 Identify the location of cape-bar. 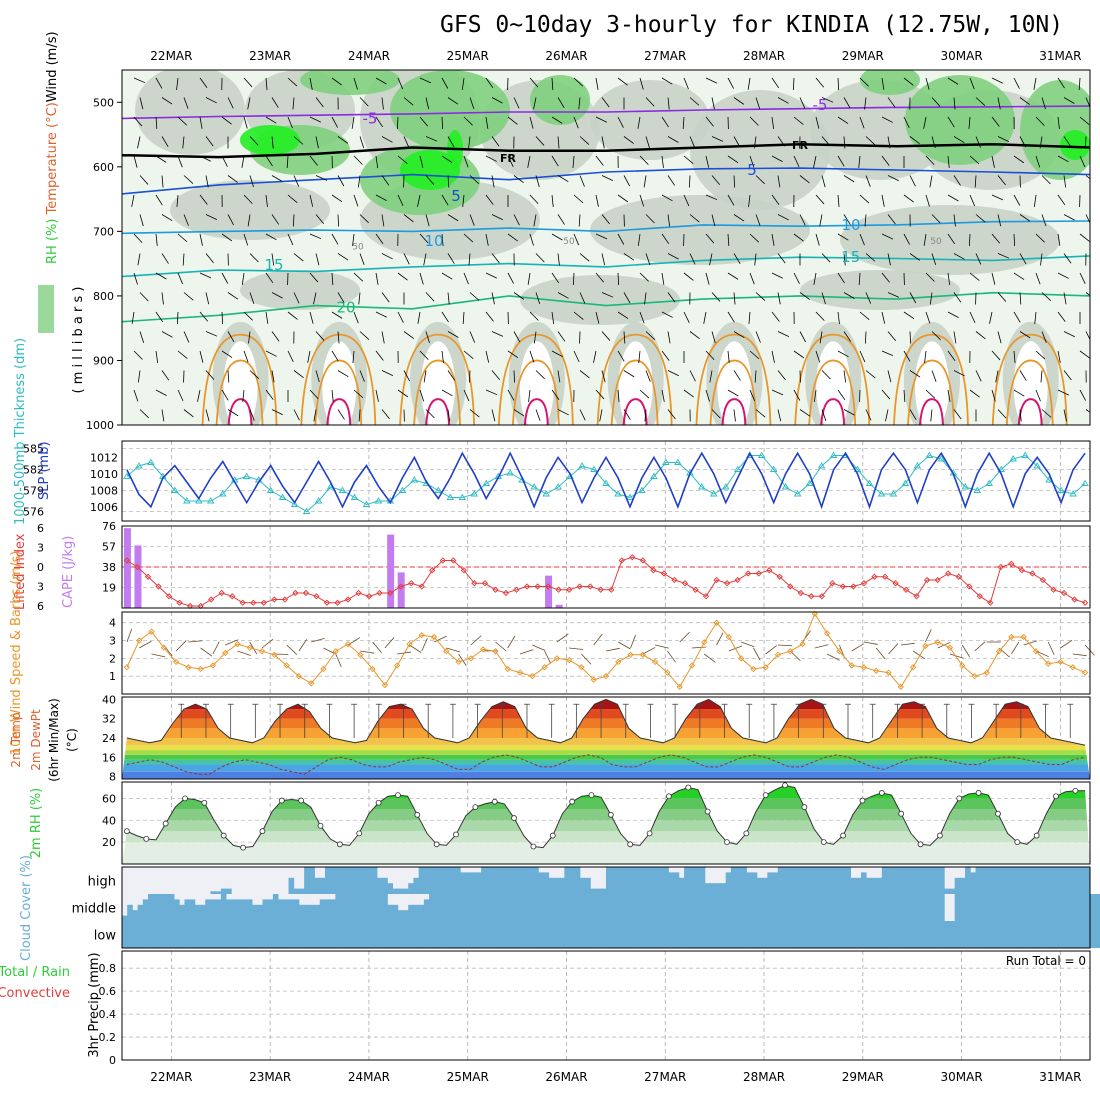
(390, 571).